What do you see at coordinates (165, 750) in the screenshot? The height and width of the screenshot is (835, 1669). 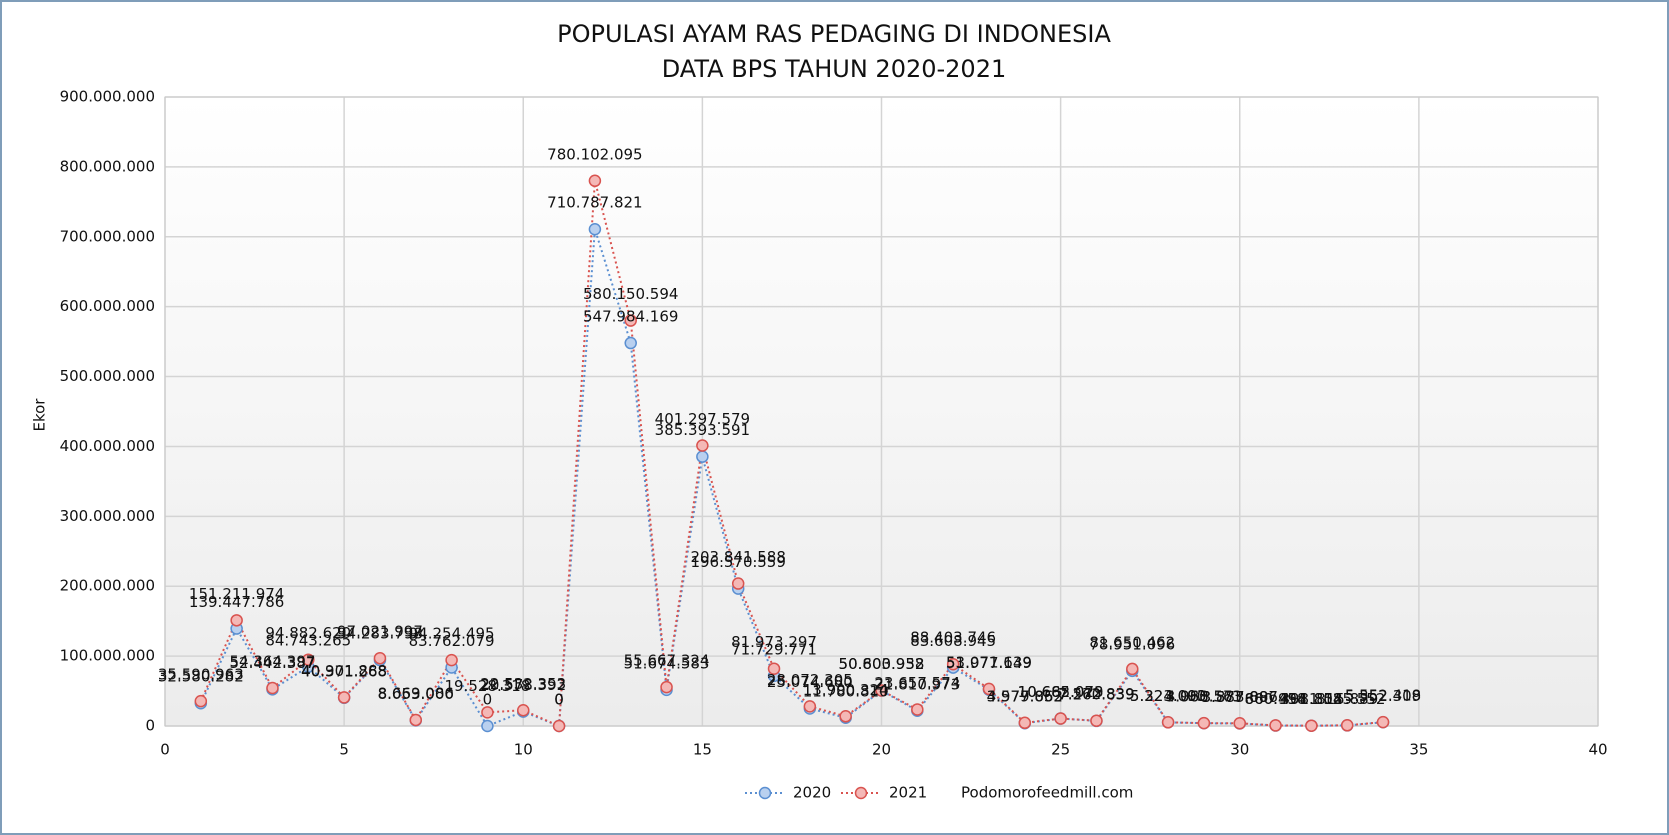 I see `x-tick-label: 0` at bounding box center [165, 750].